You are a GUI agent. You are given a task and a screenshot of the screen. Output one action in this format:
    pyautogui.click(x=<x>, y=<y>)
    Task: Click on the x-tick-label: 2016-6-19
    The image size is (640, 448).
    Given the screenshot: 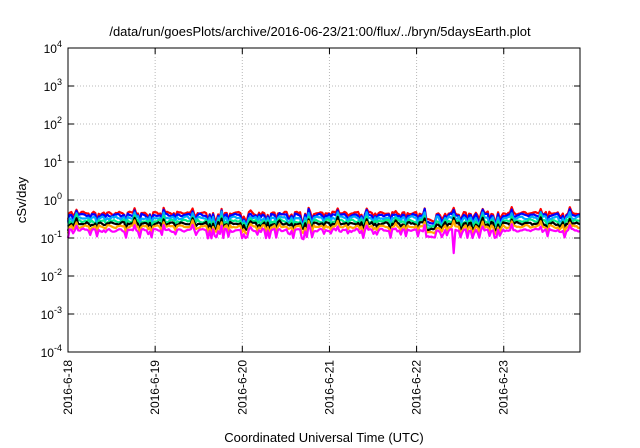 What is the action you would take?
    pyautogui.click(x=155, y=387)
    